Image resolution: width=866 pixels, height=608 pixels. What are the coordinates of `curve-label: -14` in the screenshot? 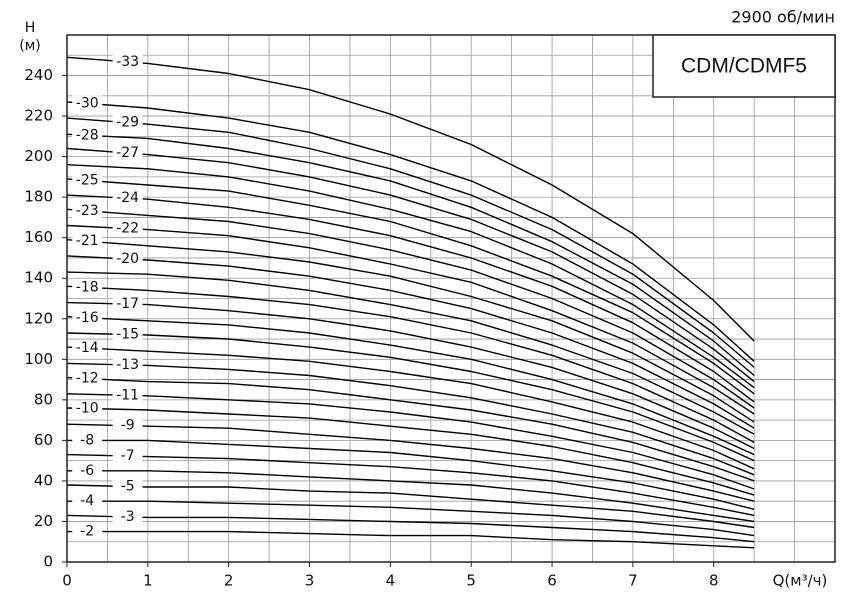 It's located at (87, 348).